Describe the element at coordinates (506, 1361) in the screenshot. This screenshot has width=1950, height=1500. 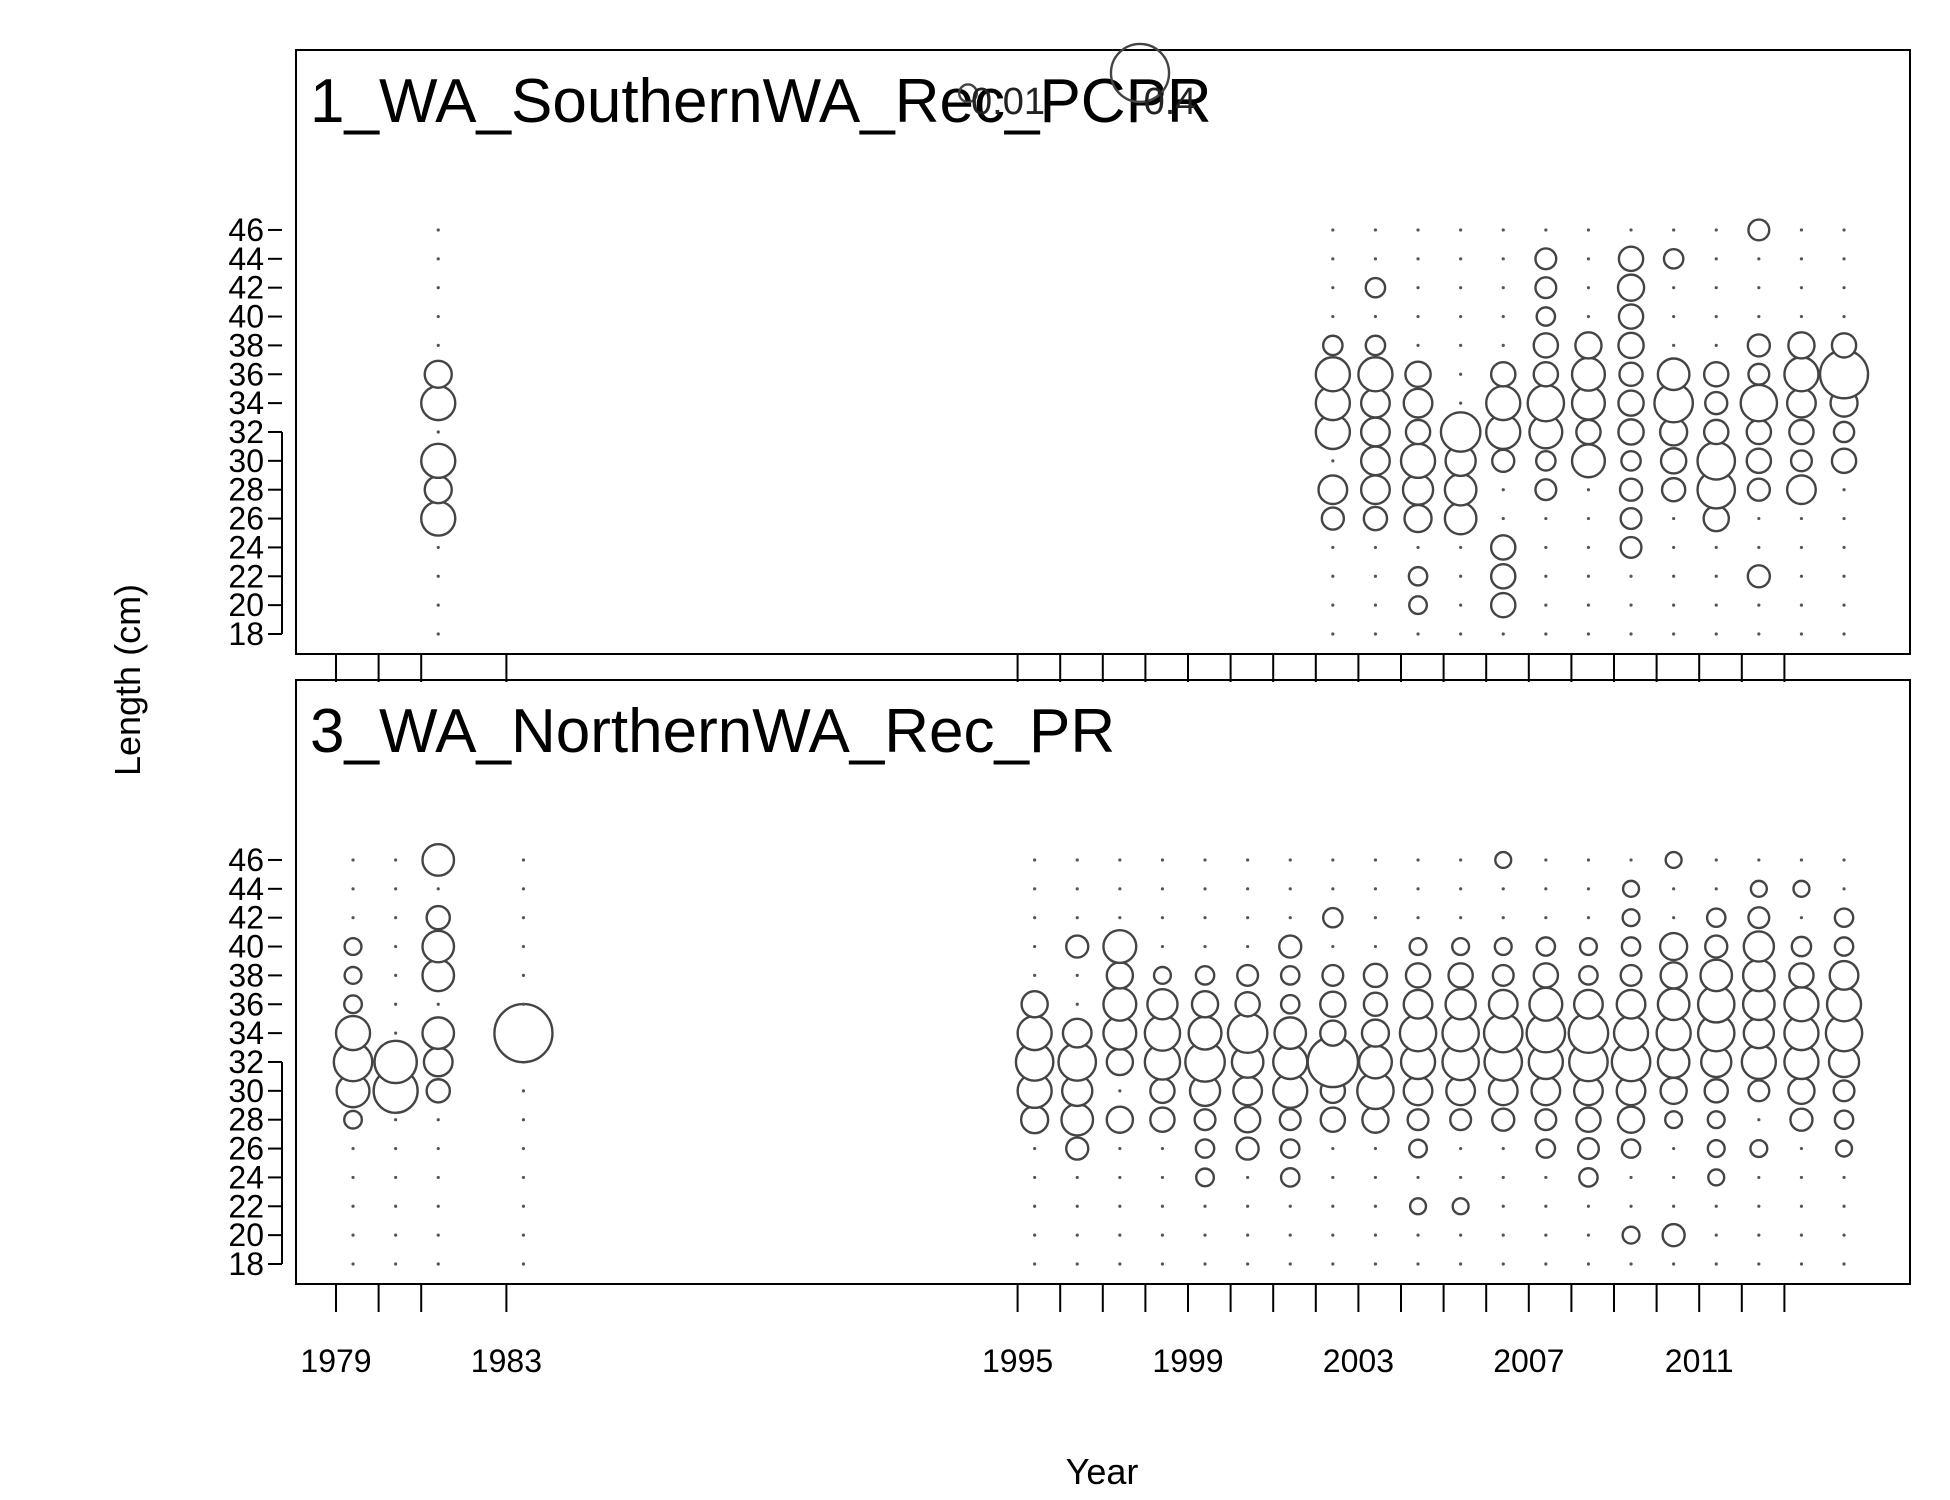
I see `x-tick-label: 1983` at that location.